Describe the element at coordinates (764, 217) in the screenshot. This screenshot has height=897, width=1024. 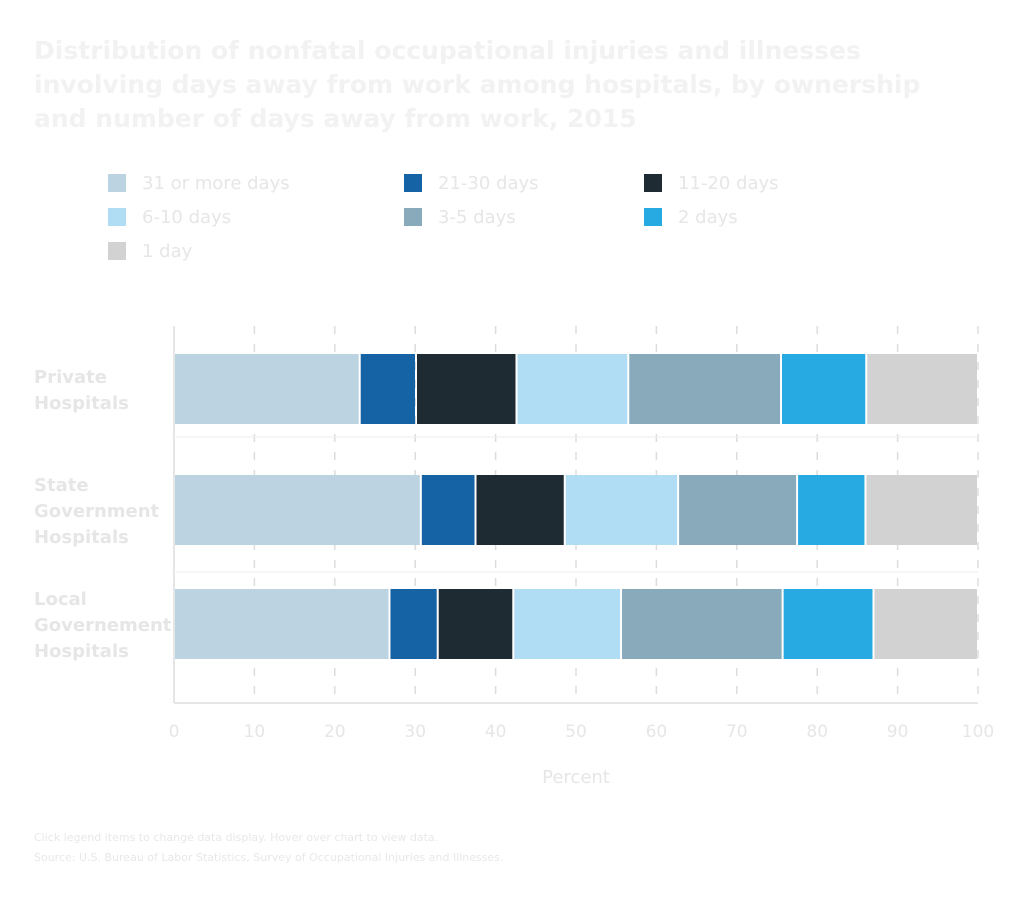
I see `legend-item-2-days: 2 days` at that location.